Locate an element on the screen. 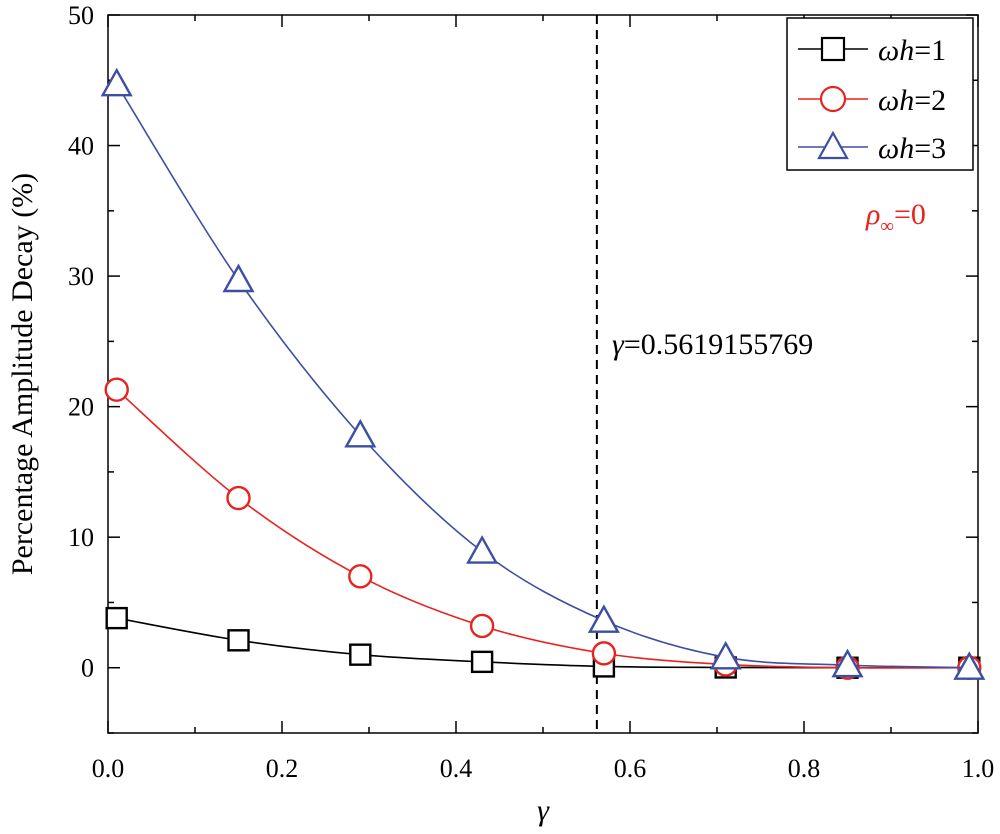  x-tick-label: 0.2 is located at coordinates (282, 768).